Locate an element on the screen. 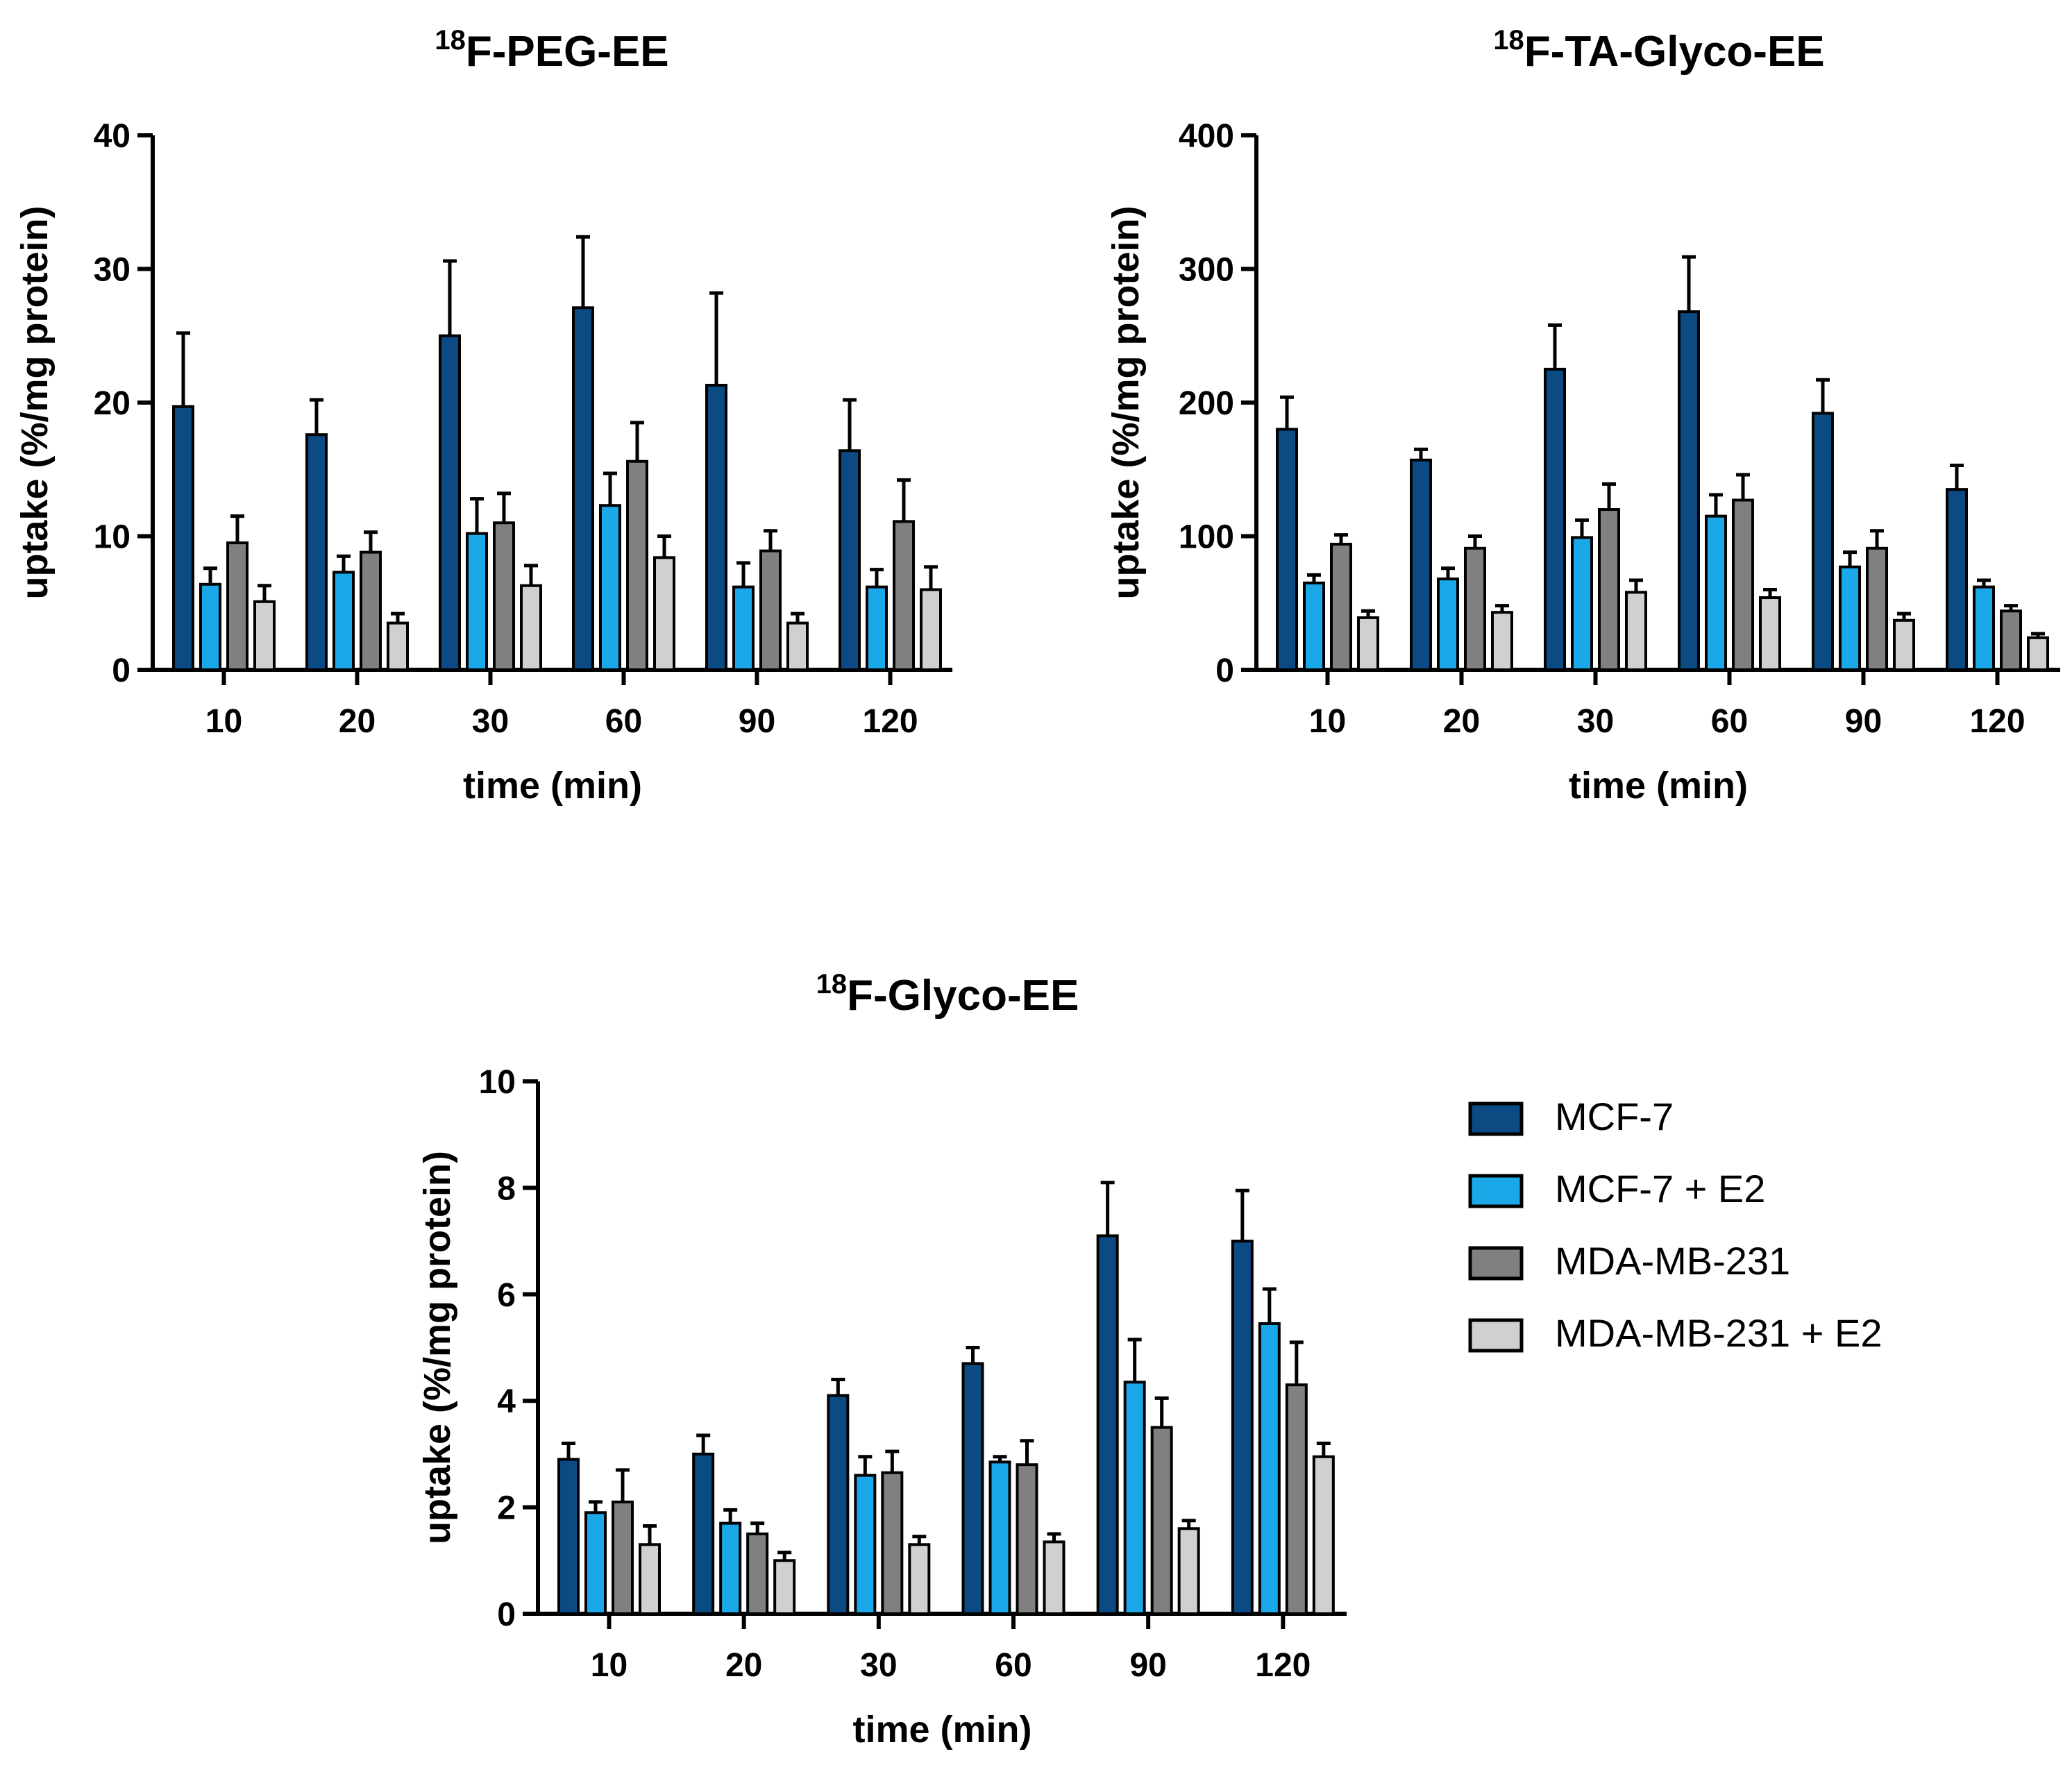 The width and height of the screenshot is (2072, 1772). y-tick-label: 100 is located at coordinates (1207, 537).